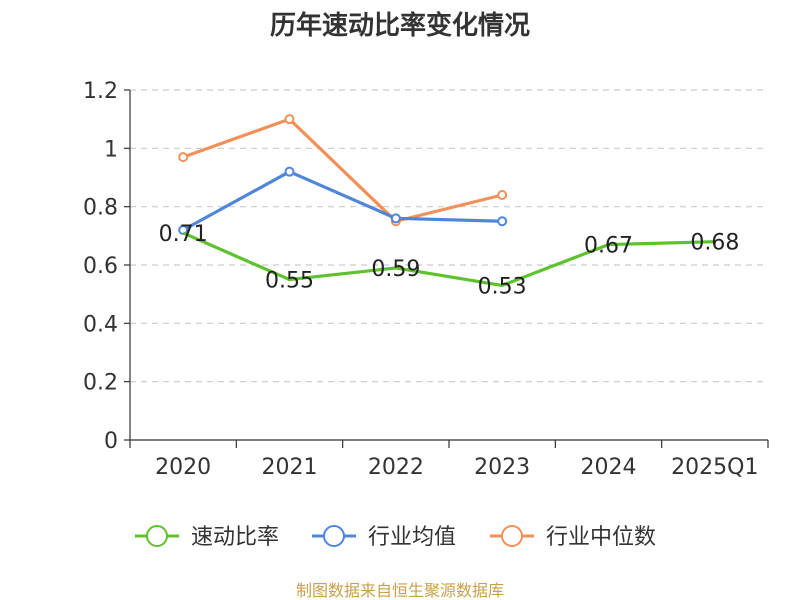 Image resolution: width=800 pixels, height=600 pixels. What do you see at coordinates (235, 537) in the screenshot?
I see `legend-label: 速动比率` at bounding box center [235, 537].